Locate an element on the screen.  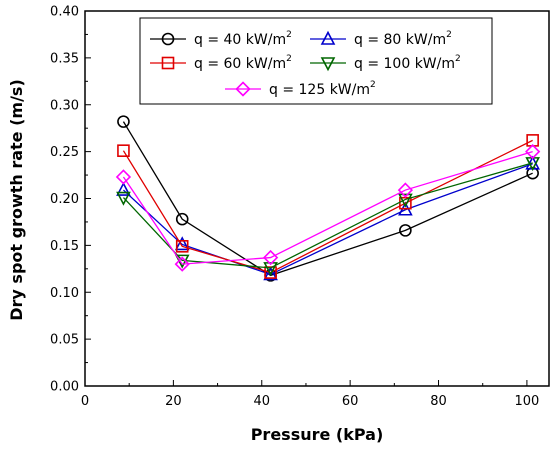
x-tick-label: 80 is located at coordinates (438, 401).